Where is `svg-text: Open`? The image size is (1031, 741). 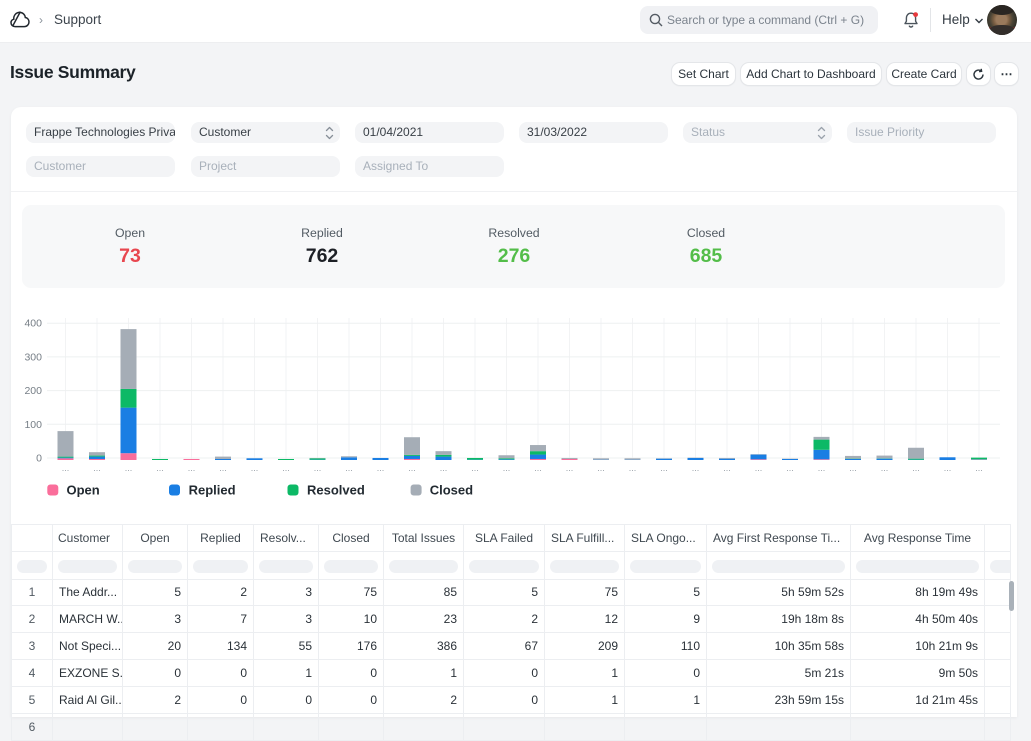 svg-text: Open is located at coordinates (83, 490).